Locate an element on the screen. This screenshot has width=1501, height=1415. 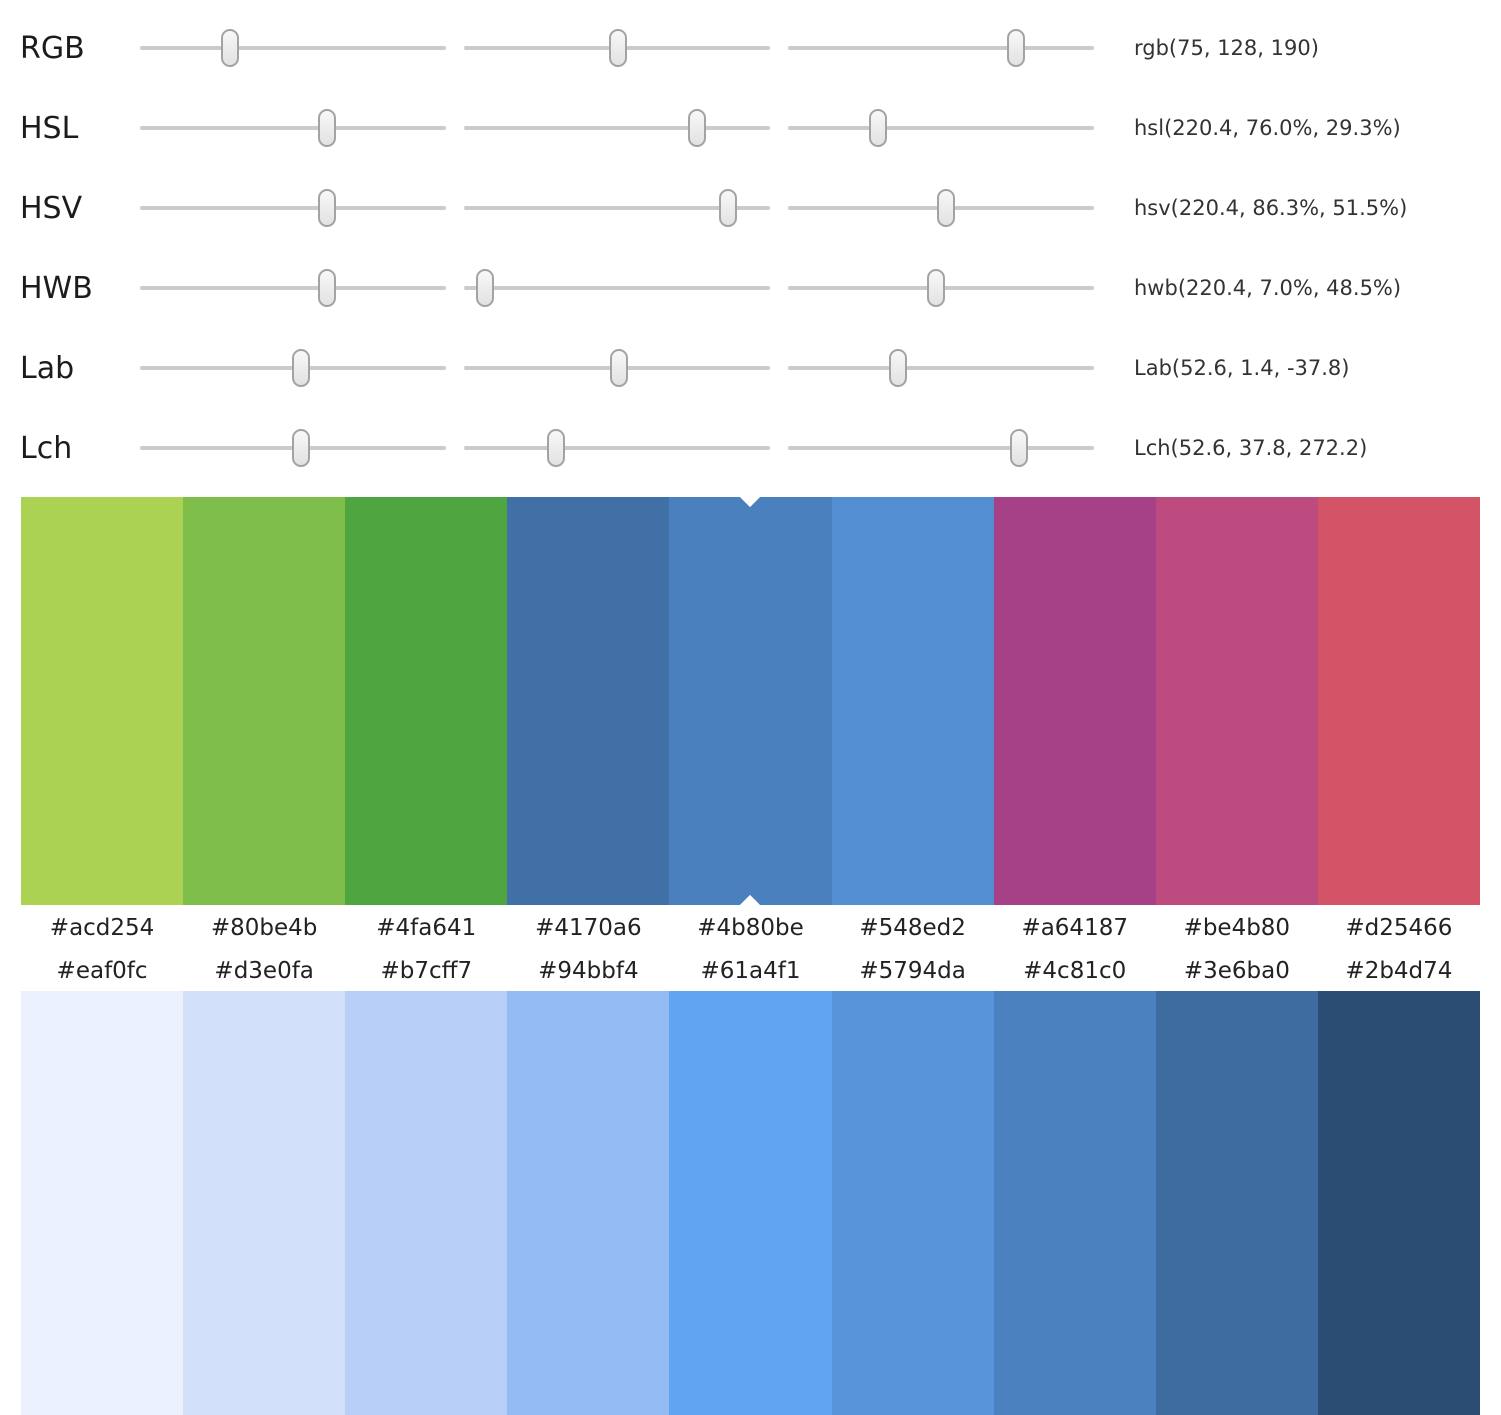
slider-row-hwb: HWB hwb(220.4, 7.0%, 48.5%) is located at coordinates (750, 288).